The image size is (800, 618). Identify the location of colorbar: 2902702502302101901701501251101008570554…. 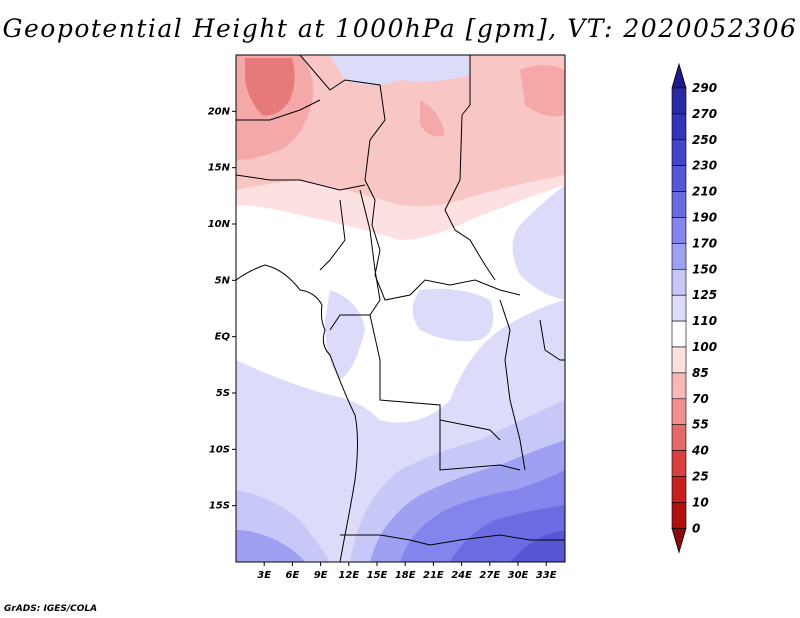
(694, 308).